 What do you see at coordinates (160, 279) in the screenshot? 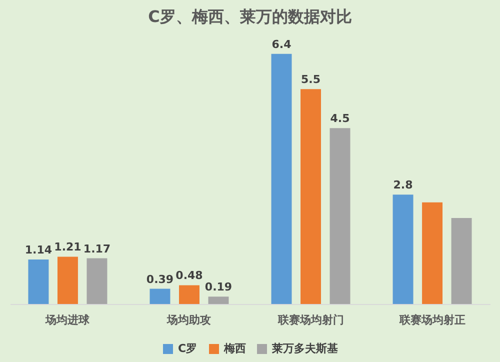
I see `data-label: 0.39` at bounding box center [160, 279].